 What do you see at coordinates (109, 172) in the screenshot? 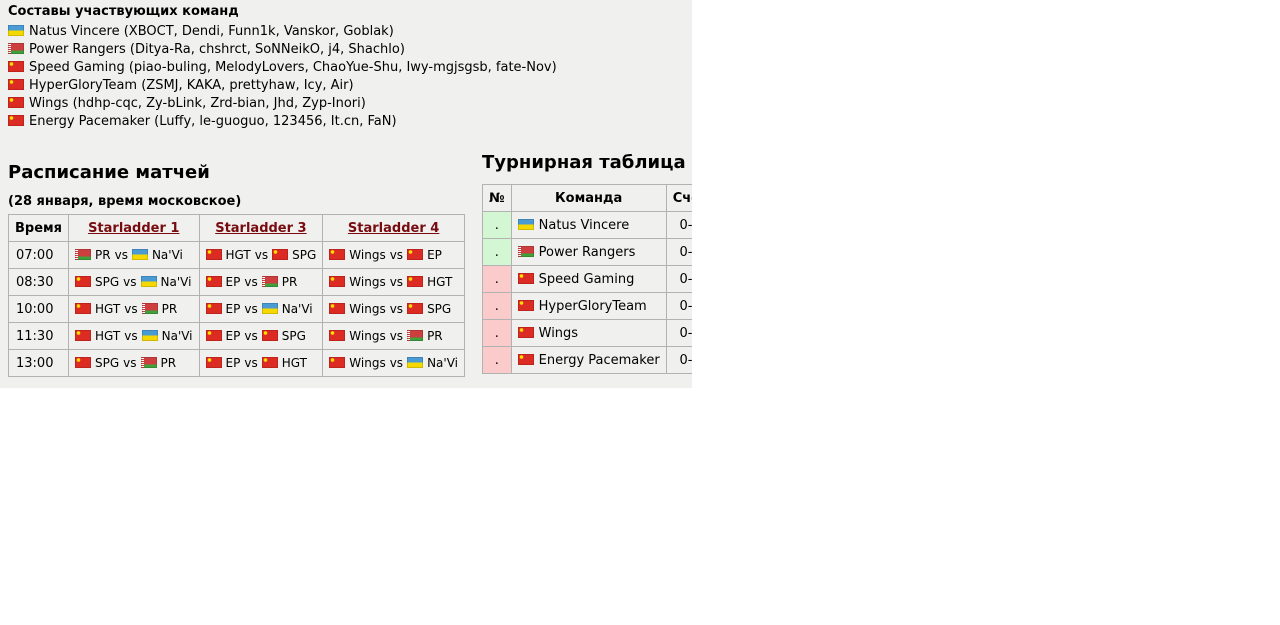
I see `schedule-title: Расписание матчей` at bounding box center [109, 172].